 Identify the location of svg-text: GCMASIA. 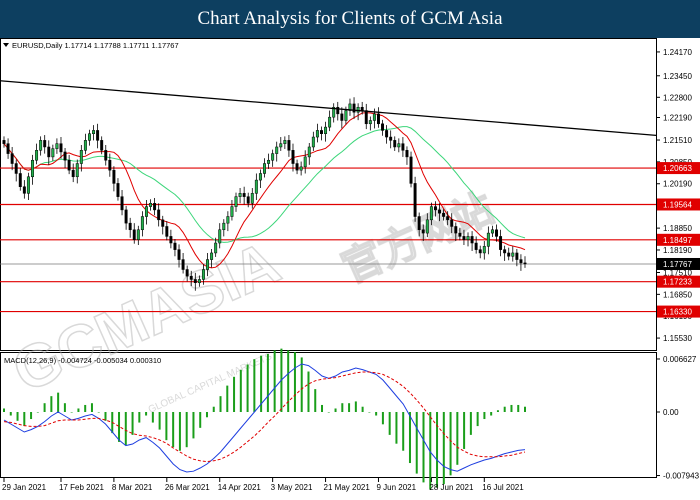
(146, 316).